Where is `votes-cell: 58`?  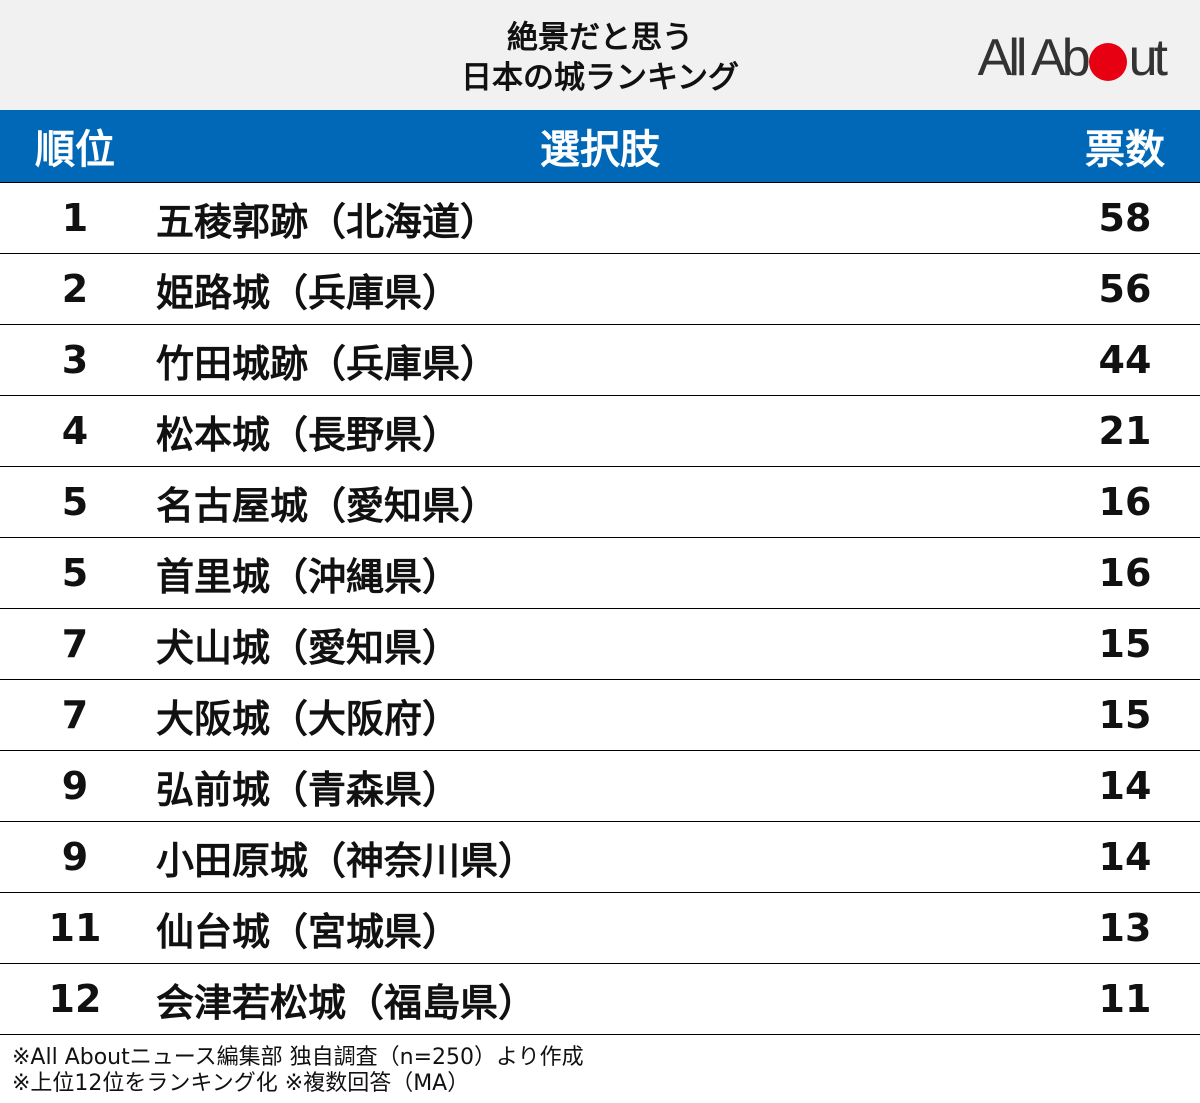 votes-cell: 58 is located at coordinates (1125, 218).